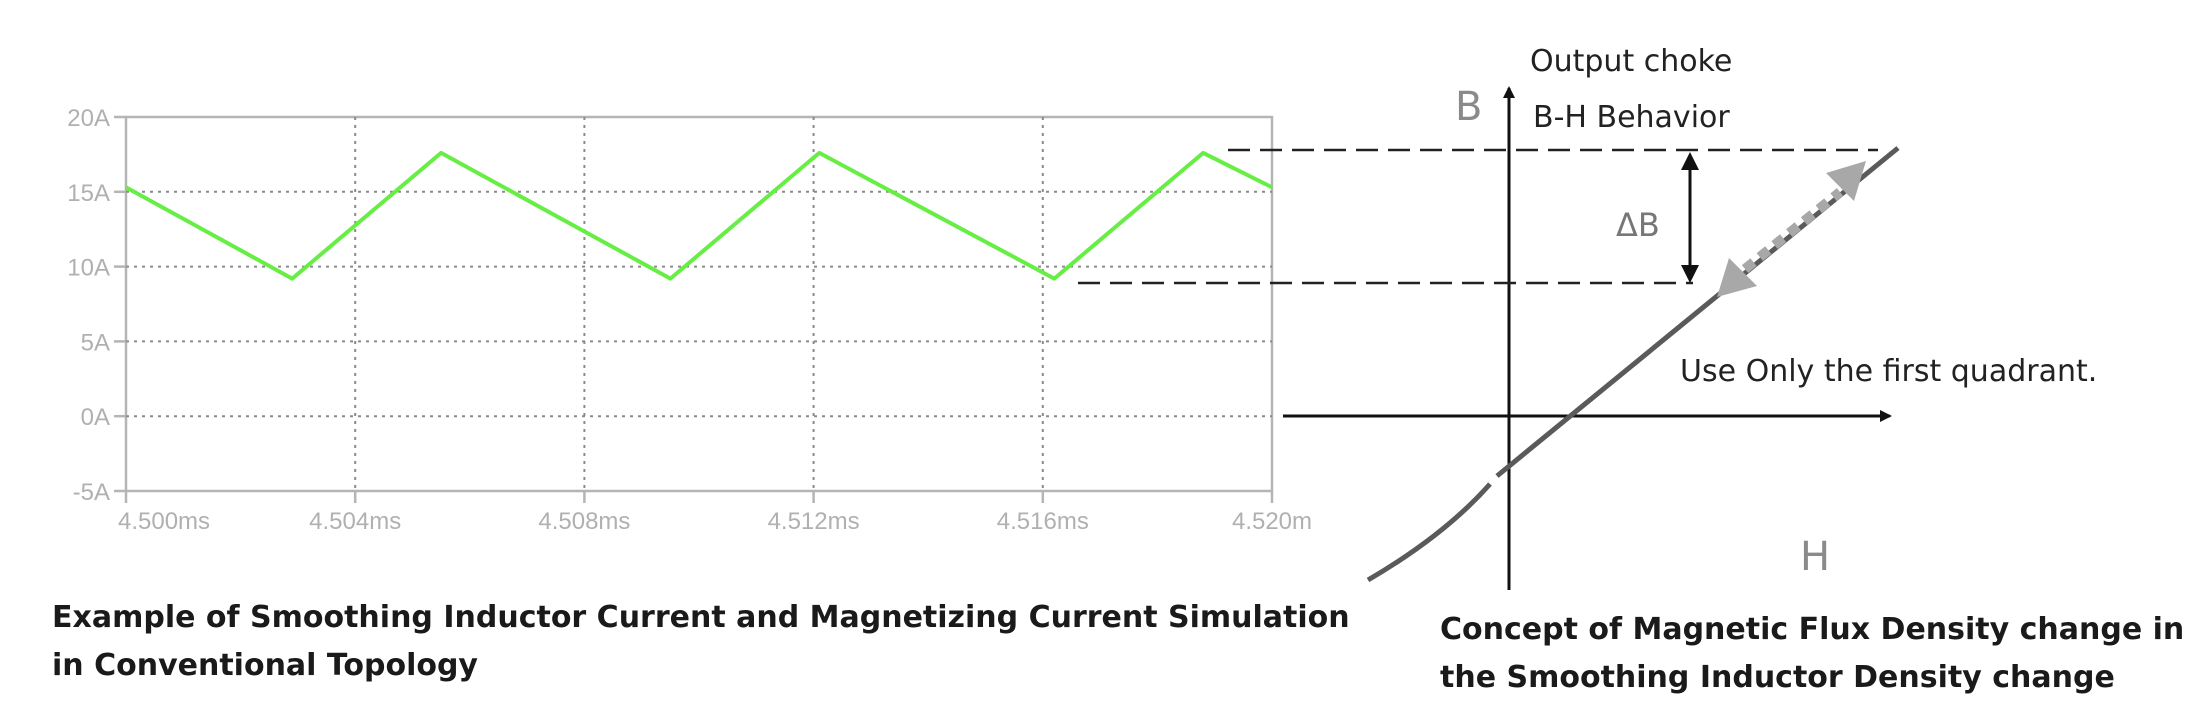 This screenshot has width=2200, height=724. What do you see at coordinates (1690, 161) in the screenshot?
I see `delta-b-arrowhead-up` at bounding box center [1690, 161].